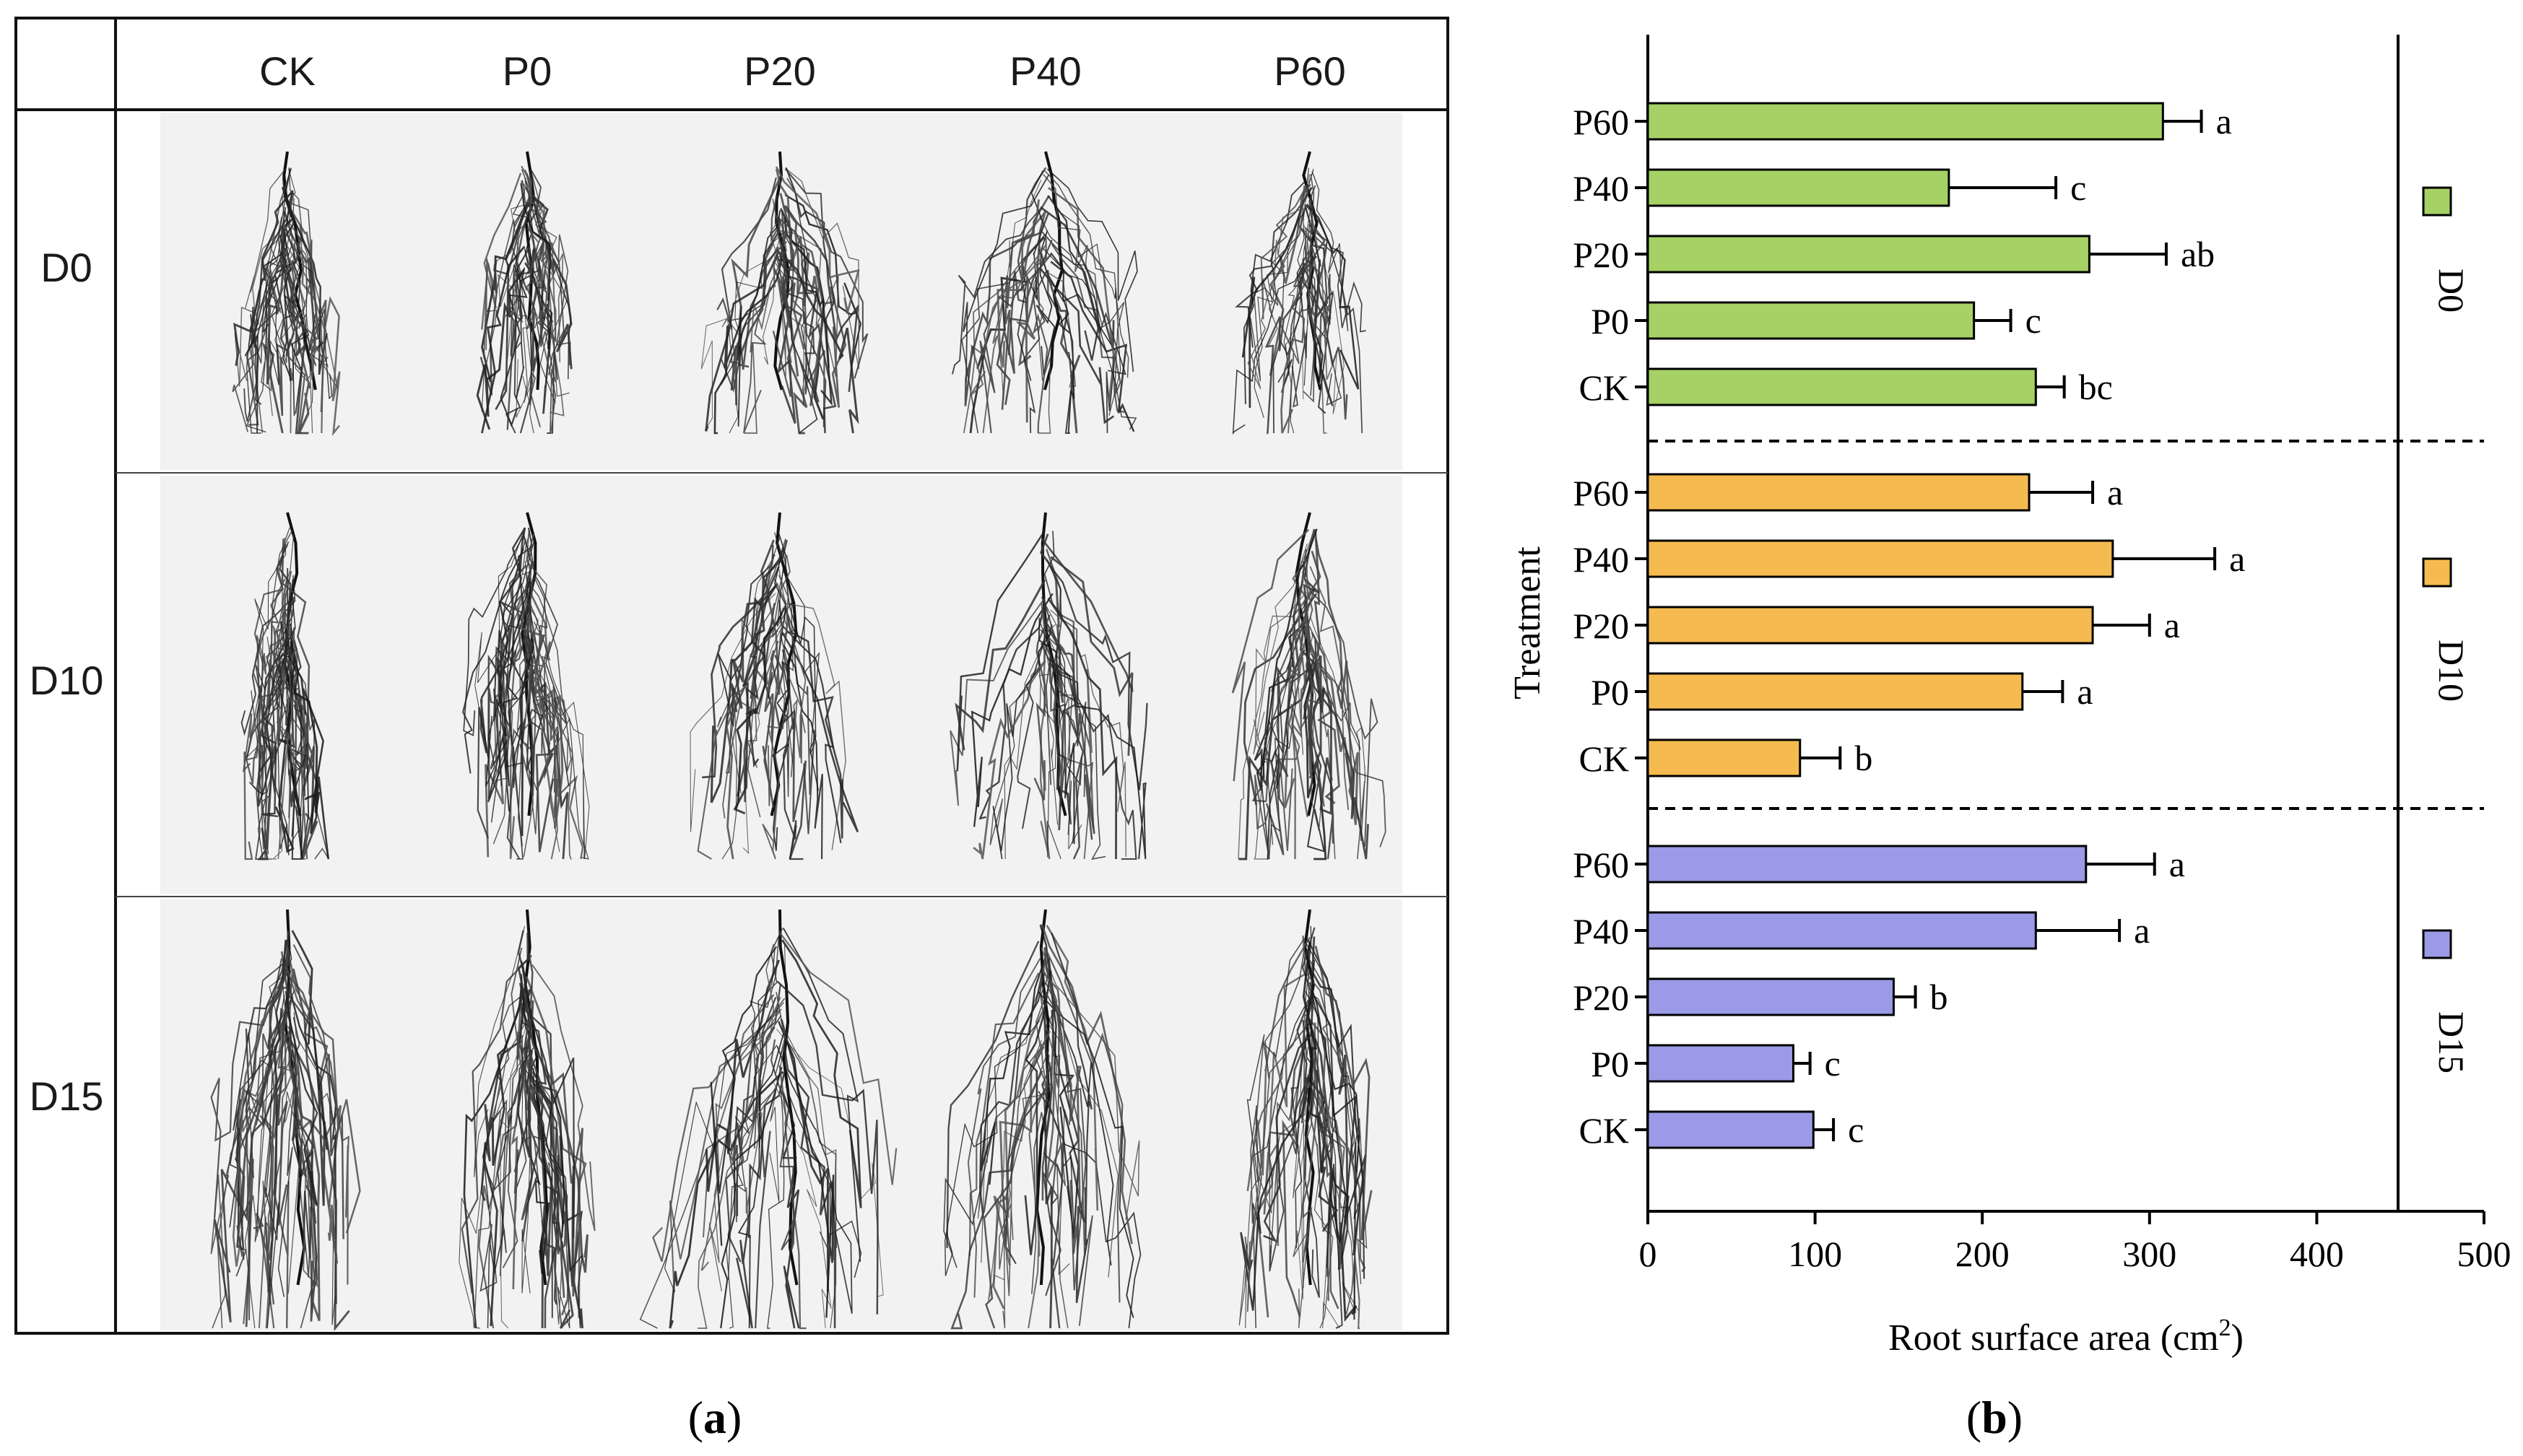 Image resolution: width=2523 pixels, height=1456 pixels. What do you see at coordinates (2078, 187) in the screenshot?
I see `significance-letter-d0-p40: c` at bounding box center [2078, 187].